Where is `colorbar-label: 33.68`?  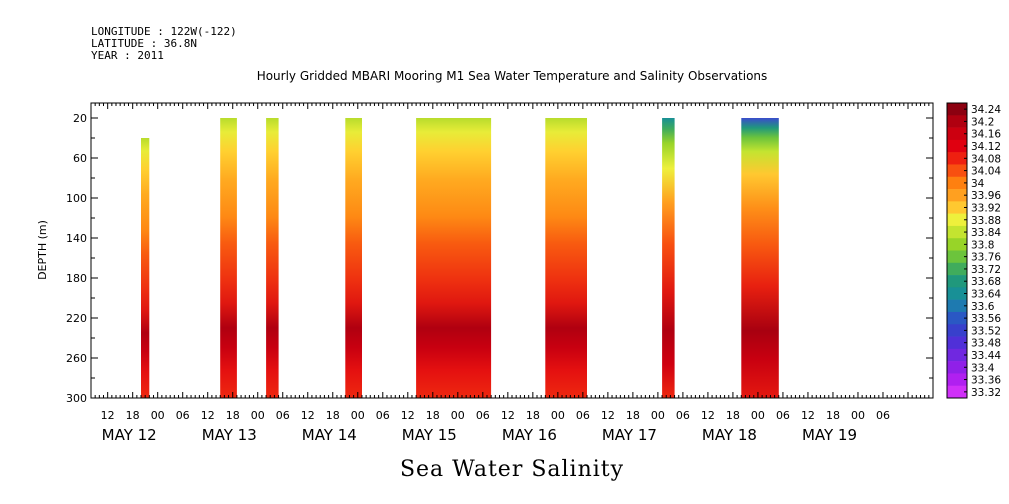 colorbar-label: 33.68 is located at coordinates (986, 282).